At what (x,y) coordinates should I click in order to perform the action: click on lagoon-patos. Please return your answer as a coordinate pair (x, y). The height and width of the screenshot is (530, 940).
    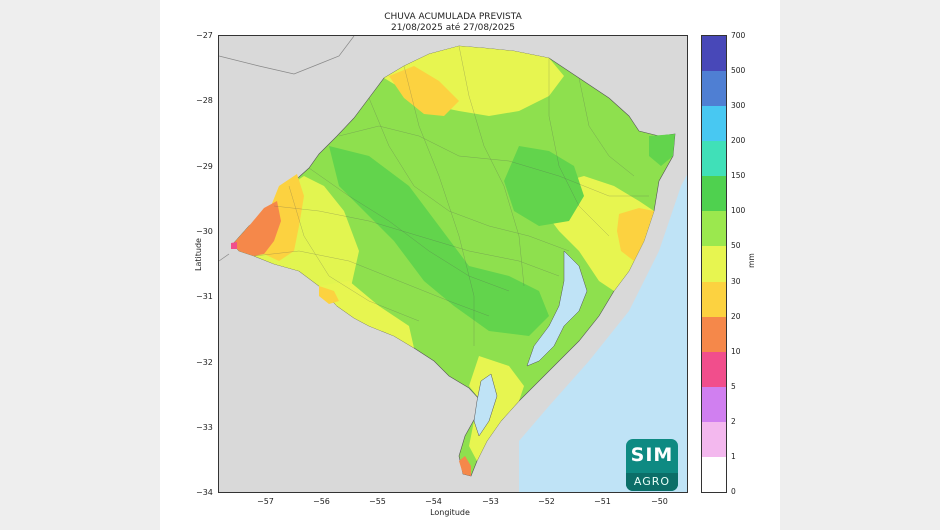
    Looking at the image, I should click on (557, 308).